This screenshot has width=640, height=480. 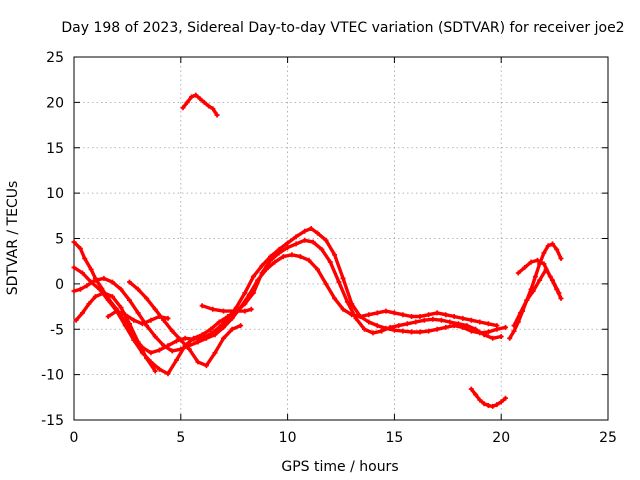 What do you see at coordinates (501, 438) in the screenshot?
I see `x-tick-label: 20` at bounding box center [501, 438].